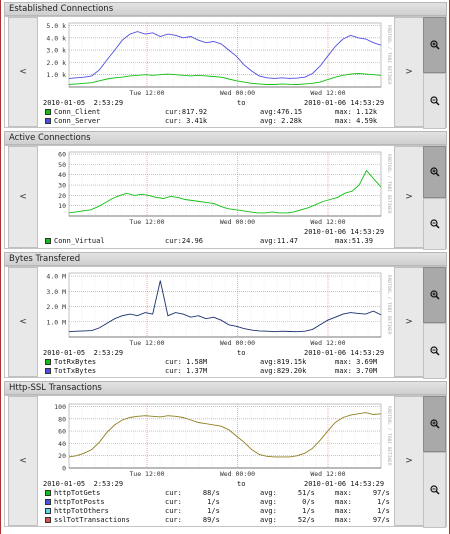  I want to click on legend-max: max: 1.12k, so click(356, 112).